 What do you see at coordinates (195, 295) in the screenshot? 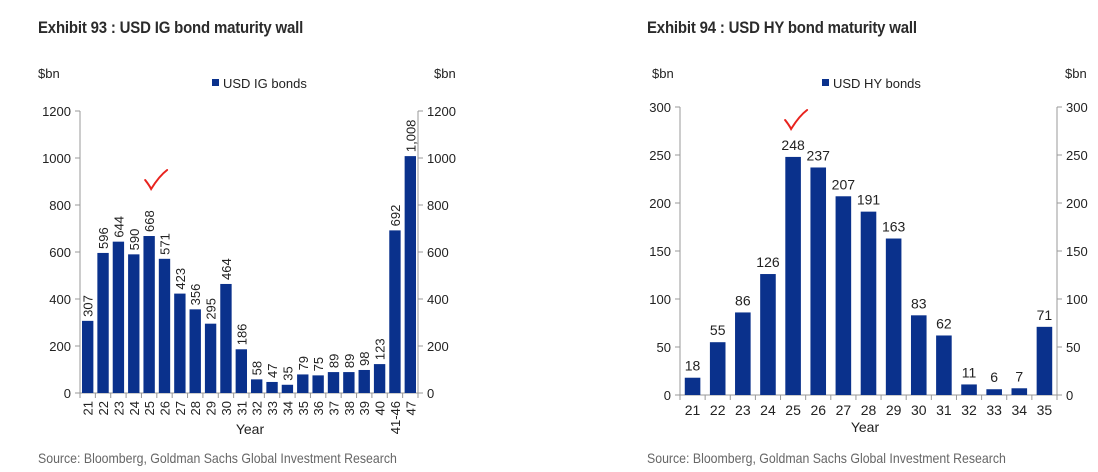
I see `data-label-28: 356` at bounding box center [195, 295].